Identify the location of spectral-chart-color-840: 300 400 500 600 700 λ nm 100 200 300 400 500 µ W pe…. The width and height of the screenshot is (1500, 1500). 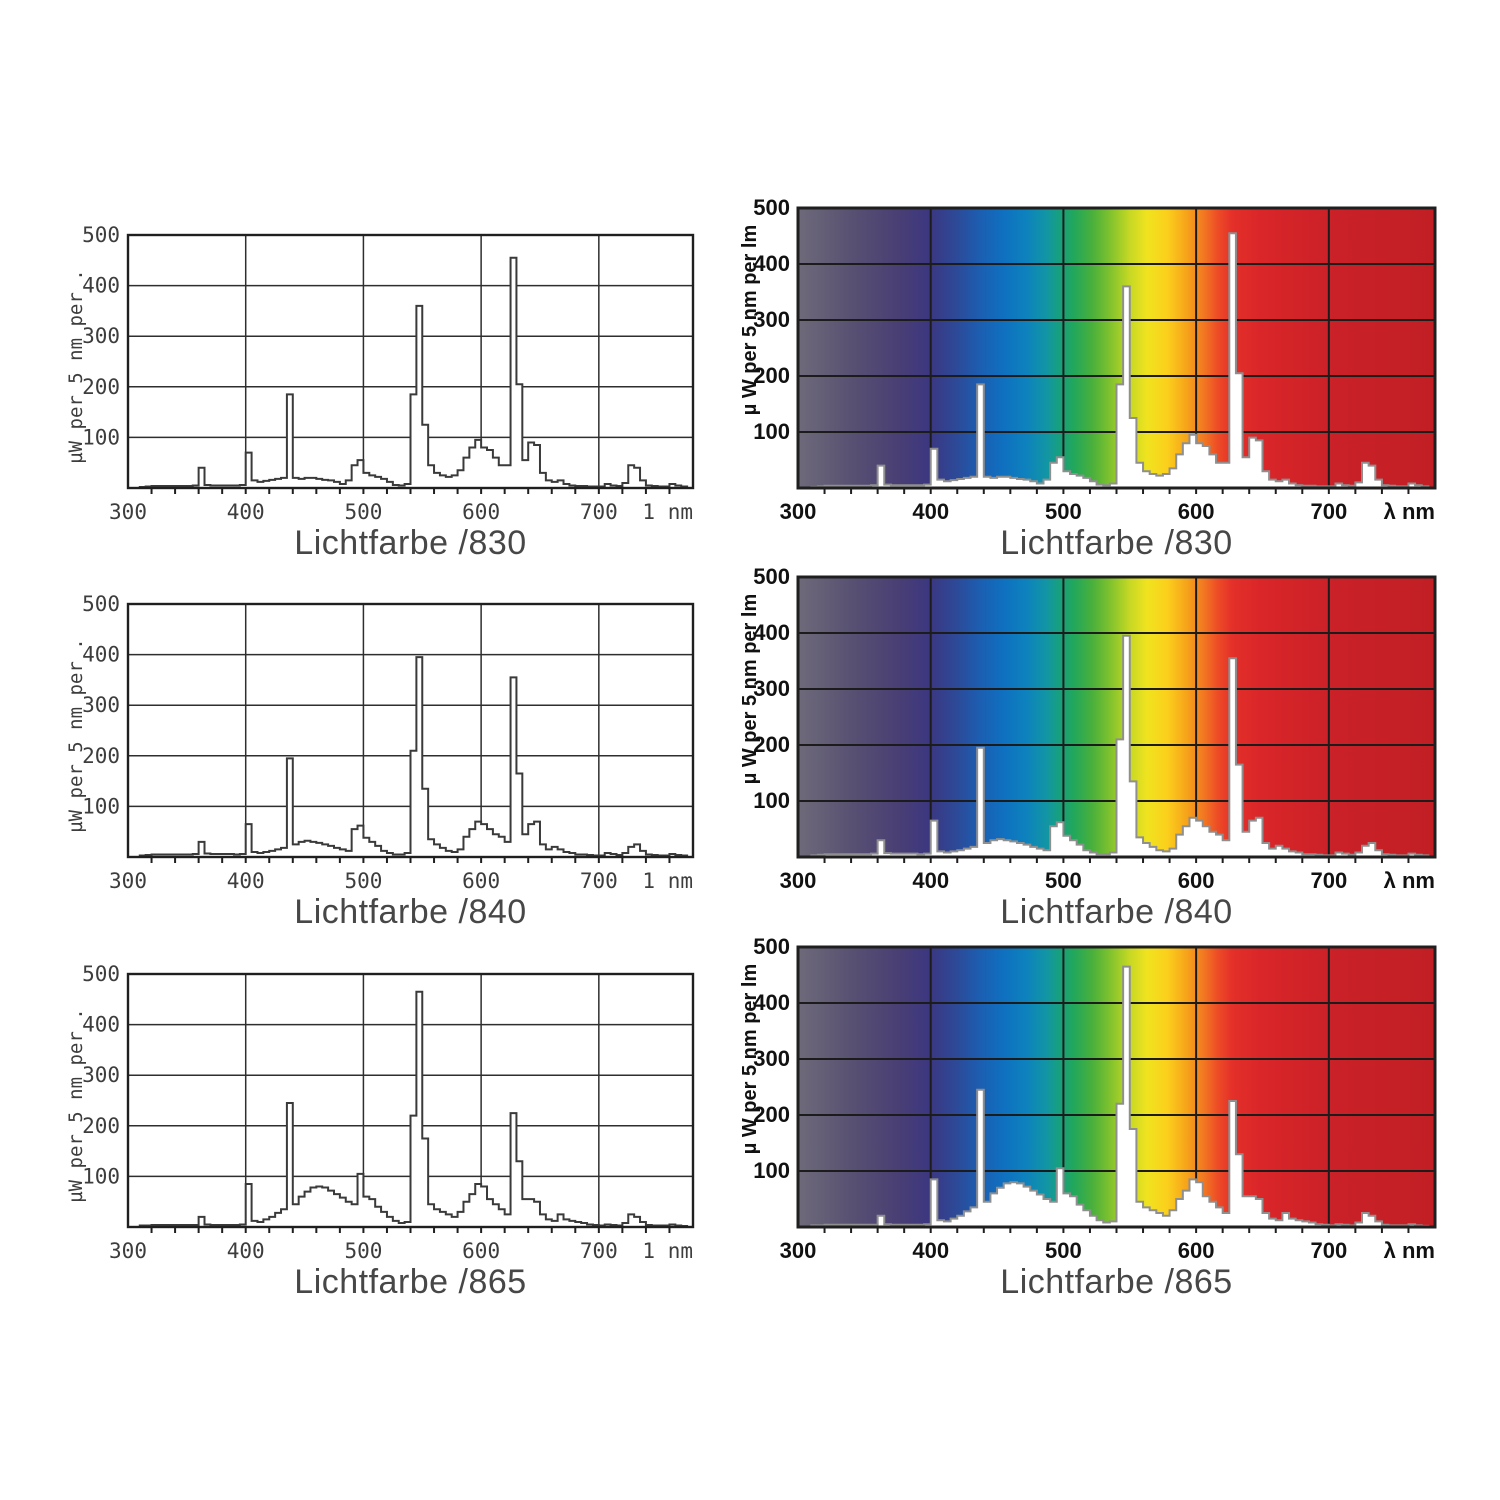
(1088, 728).